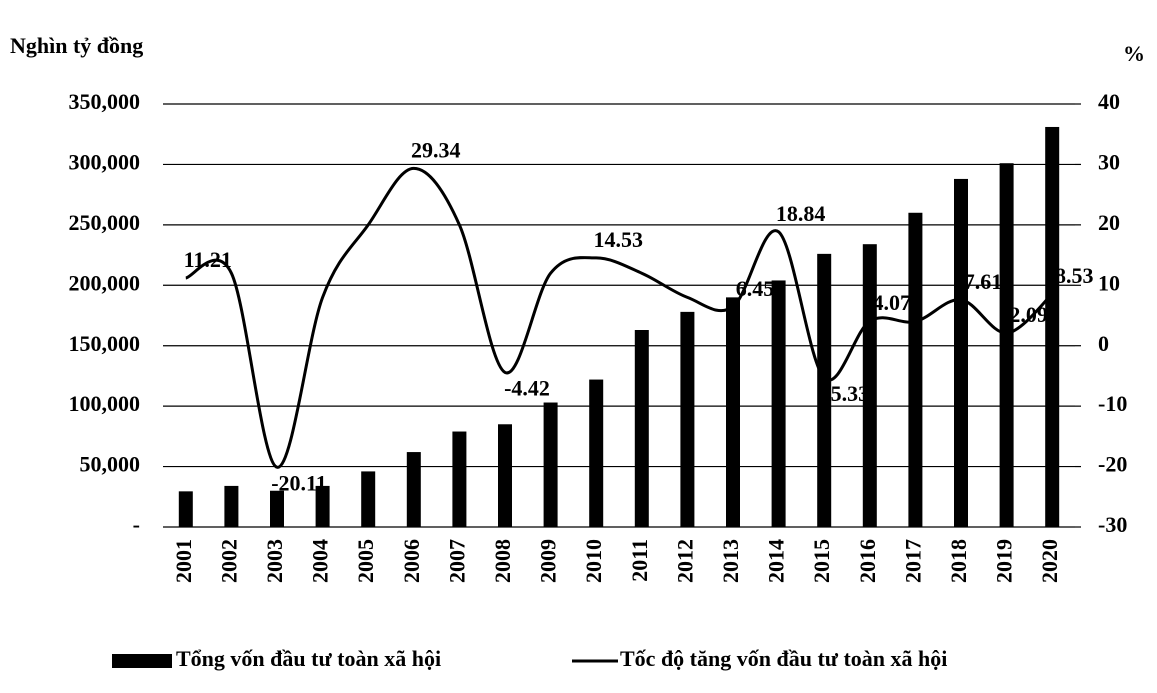 The image size is (1157, 693). Describe the element at coordinates (618, 239) in the screenshot. I see `data-label: 14.53` at that location.